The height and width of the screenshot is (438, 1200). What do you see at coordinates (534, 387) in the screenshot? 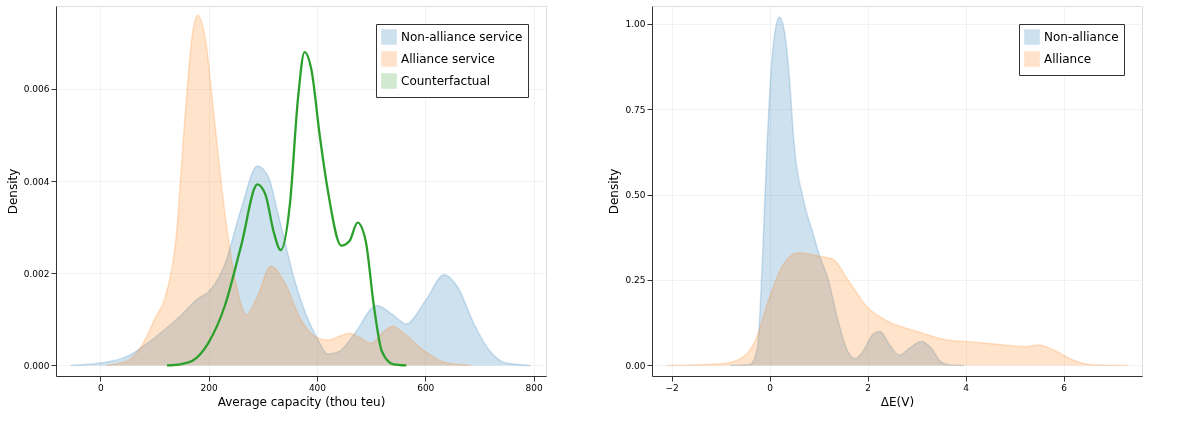
I see `x-tick-label: 800` at bounding box center [534, 387].